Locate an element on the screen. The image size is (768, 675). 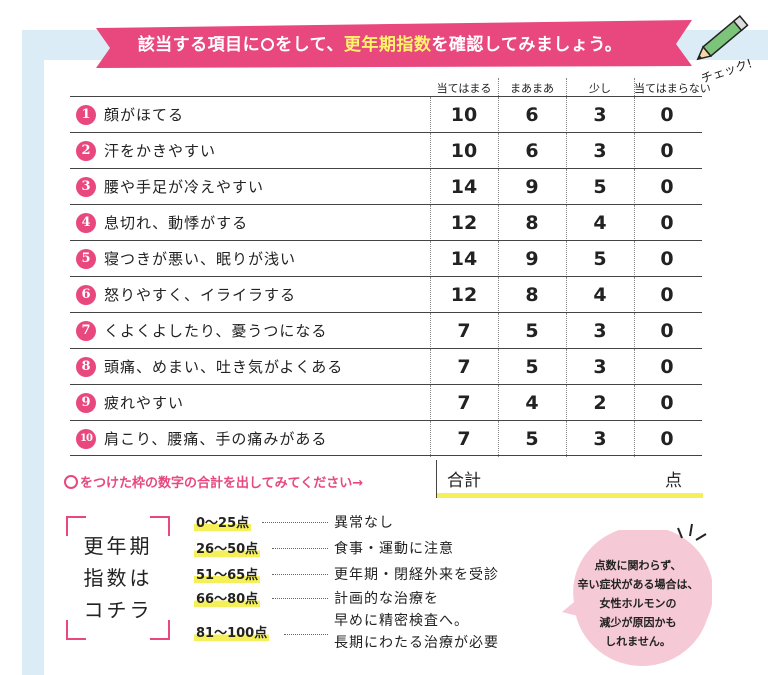
score-range: 51〜65点 is located at coordinates (227, 575).